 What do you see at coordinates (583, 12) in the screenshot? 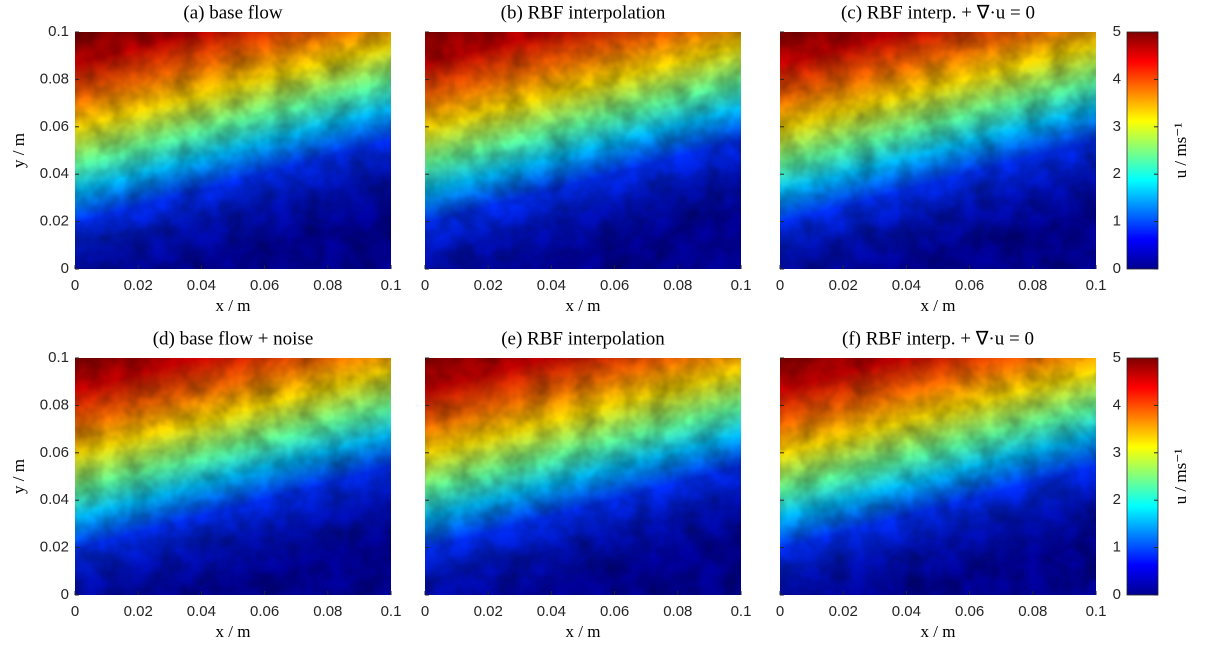
I see `panel-title: (b) RBF interpolation` at bounding box center [583, 12].